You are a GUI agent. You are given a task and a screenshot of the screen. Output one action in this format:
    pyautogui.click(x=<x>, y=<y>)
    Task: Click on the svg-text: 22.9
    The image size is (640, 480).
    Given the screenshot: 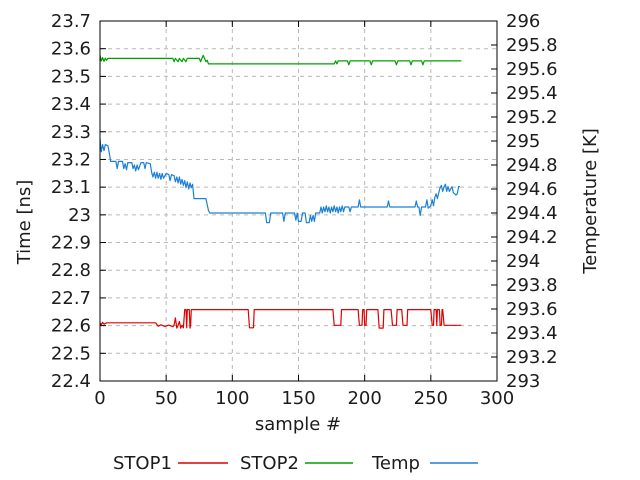 What is the action you would take?
    pyautogui.click(x=71, y=243)
    